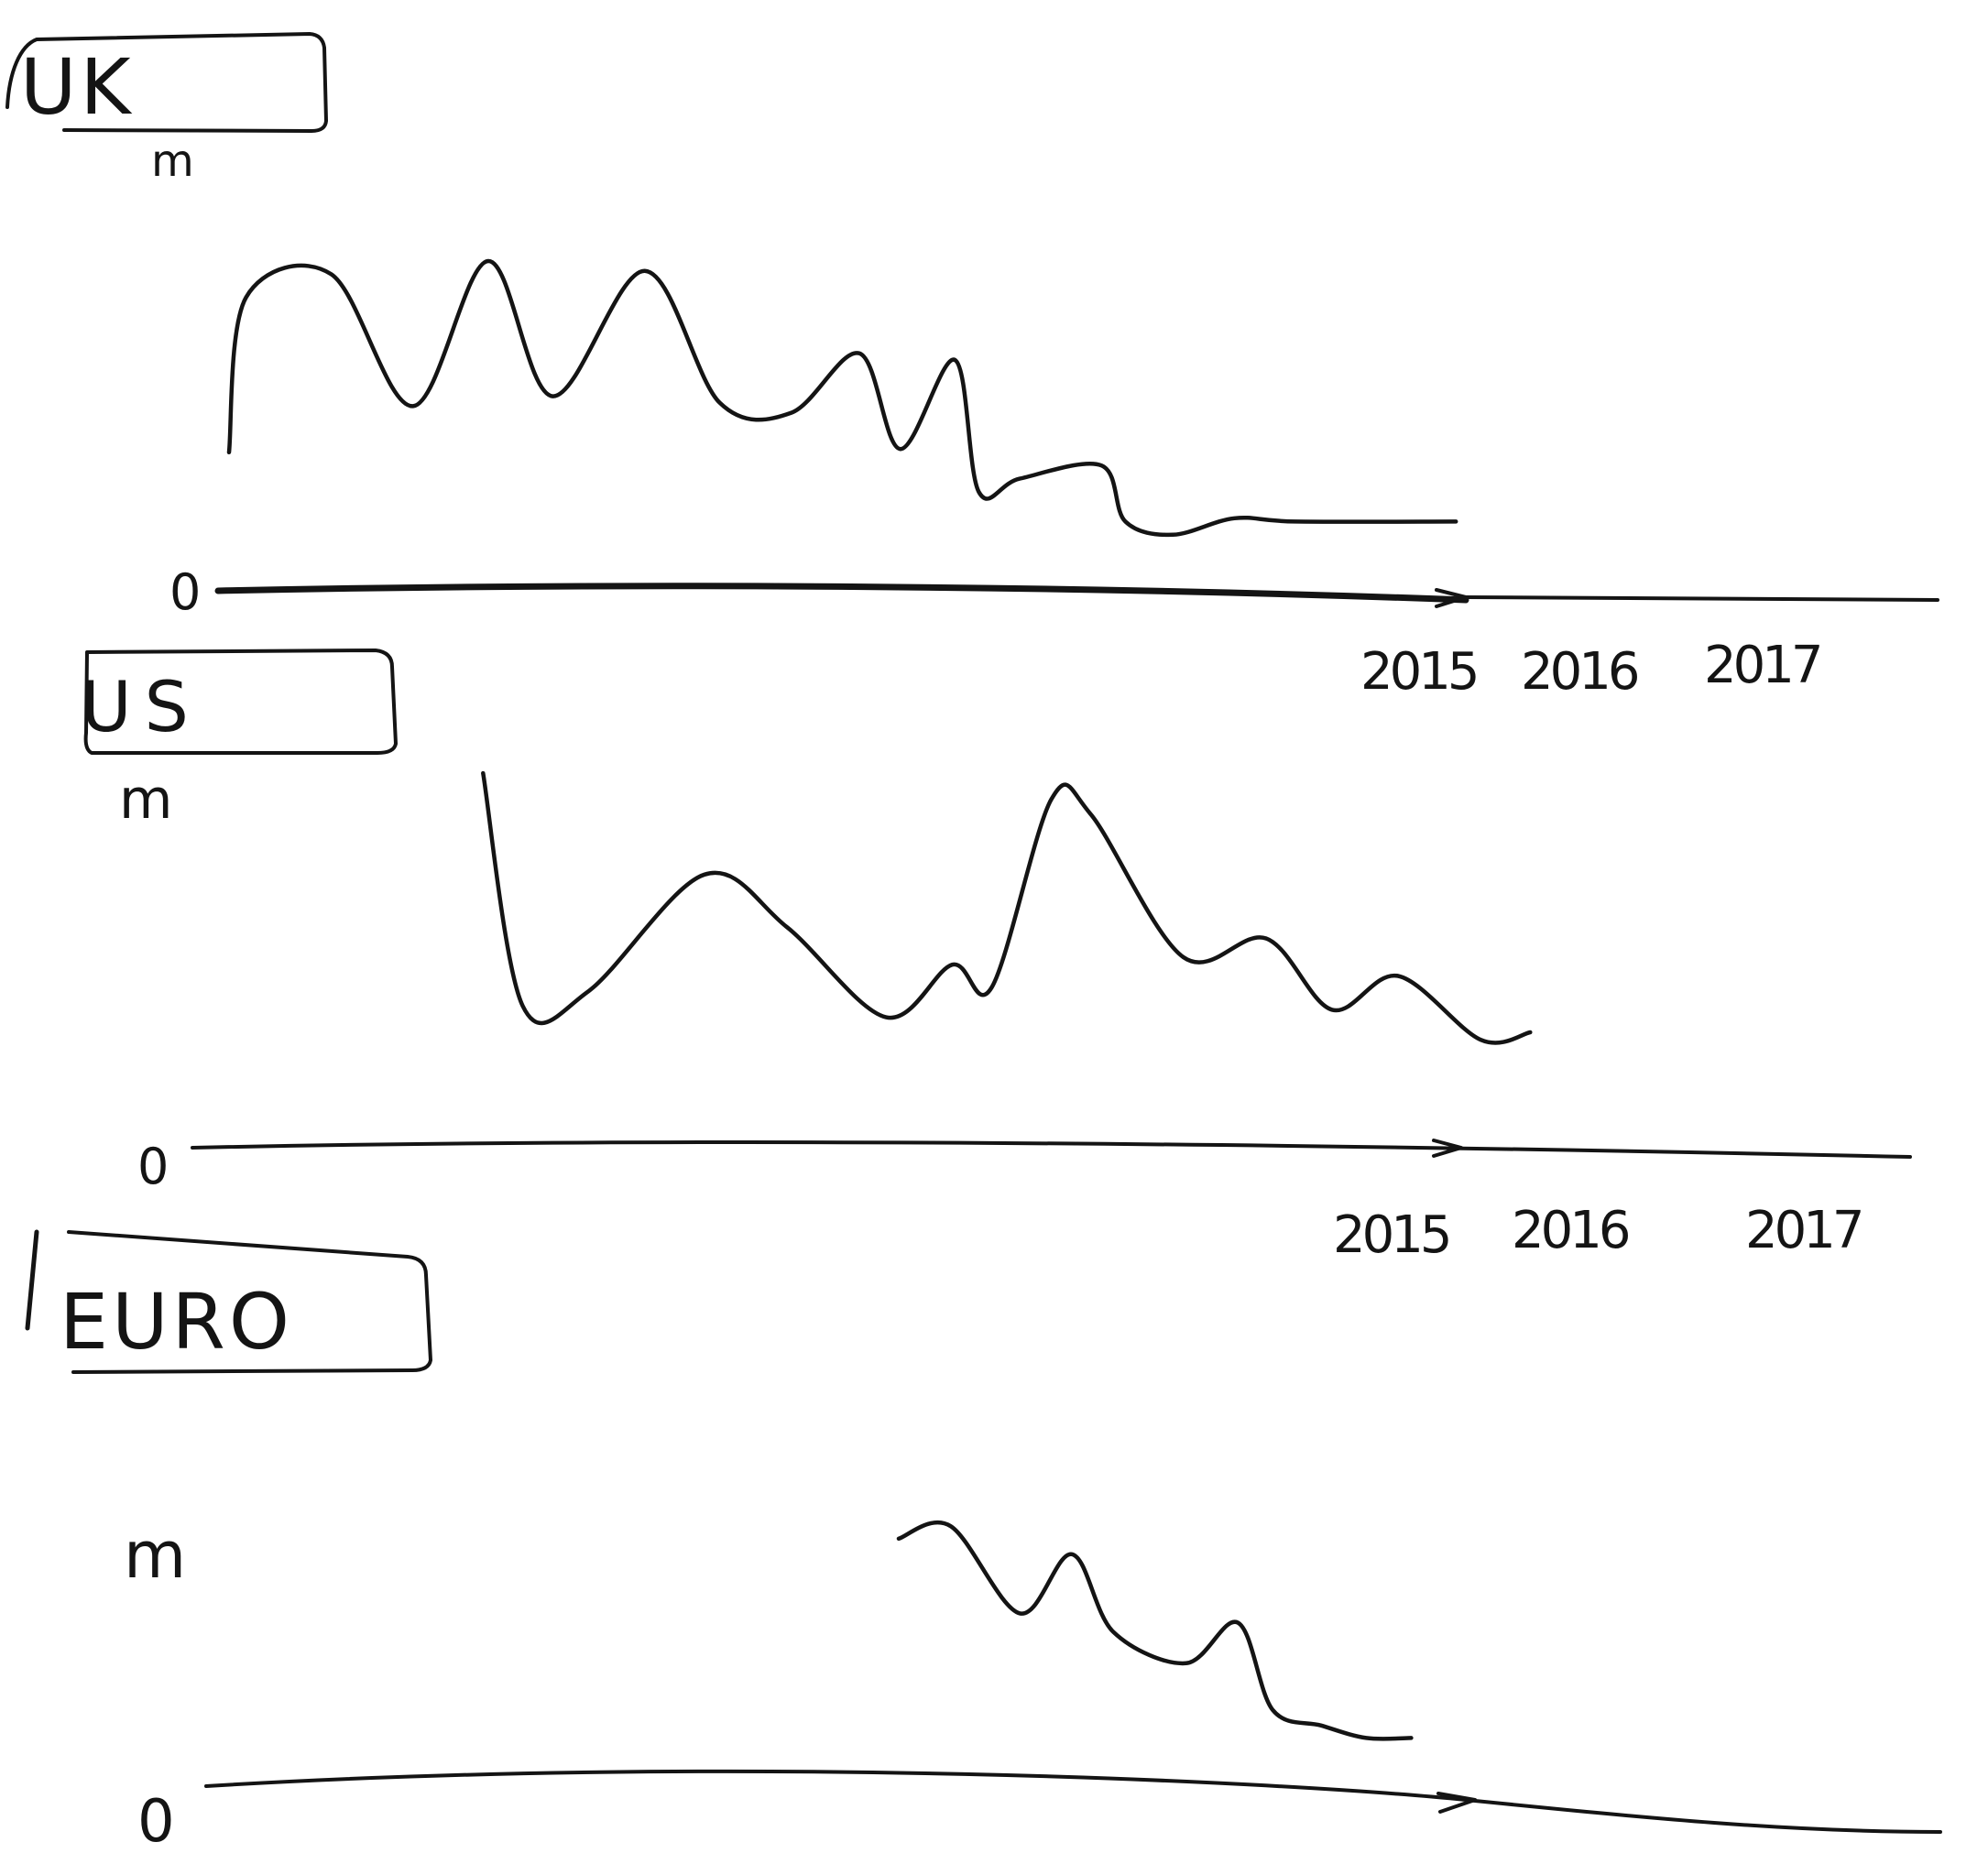 The height and width of the screenshot is (1864, 1988). What do you see at coordinates (146, 800) in the screenshot?
I see `y-axis-label-us: m` at bounding box center [146, 800].